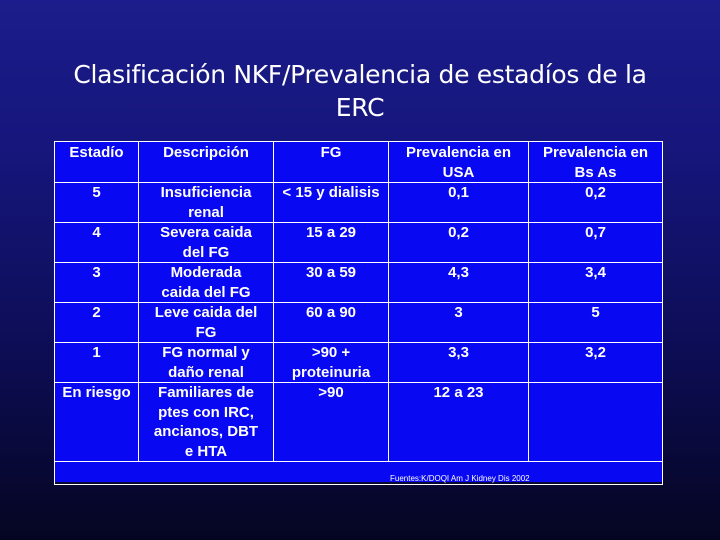 This screenshot has height=540, width=720. I want to click on cell-estadio: 5, so click(96, 202).